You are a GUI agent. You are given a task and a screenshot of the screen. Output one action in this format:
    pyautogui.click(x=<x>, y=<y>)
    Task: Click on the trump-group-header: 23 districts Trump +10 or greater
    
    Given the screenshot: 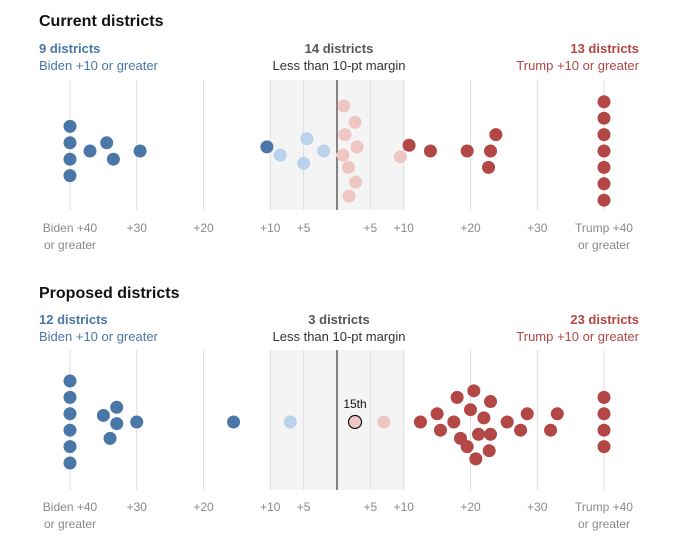 What is the action you would take?
    pyautogui.click(x=577, y=328)
    